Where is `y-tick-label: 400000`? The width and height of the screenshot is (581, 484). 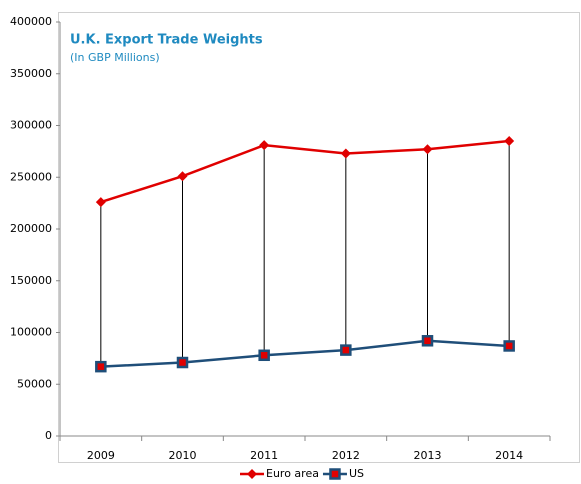 y-tick-label: 400000 is located at coordinates (31, 21).